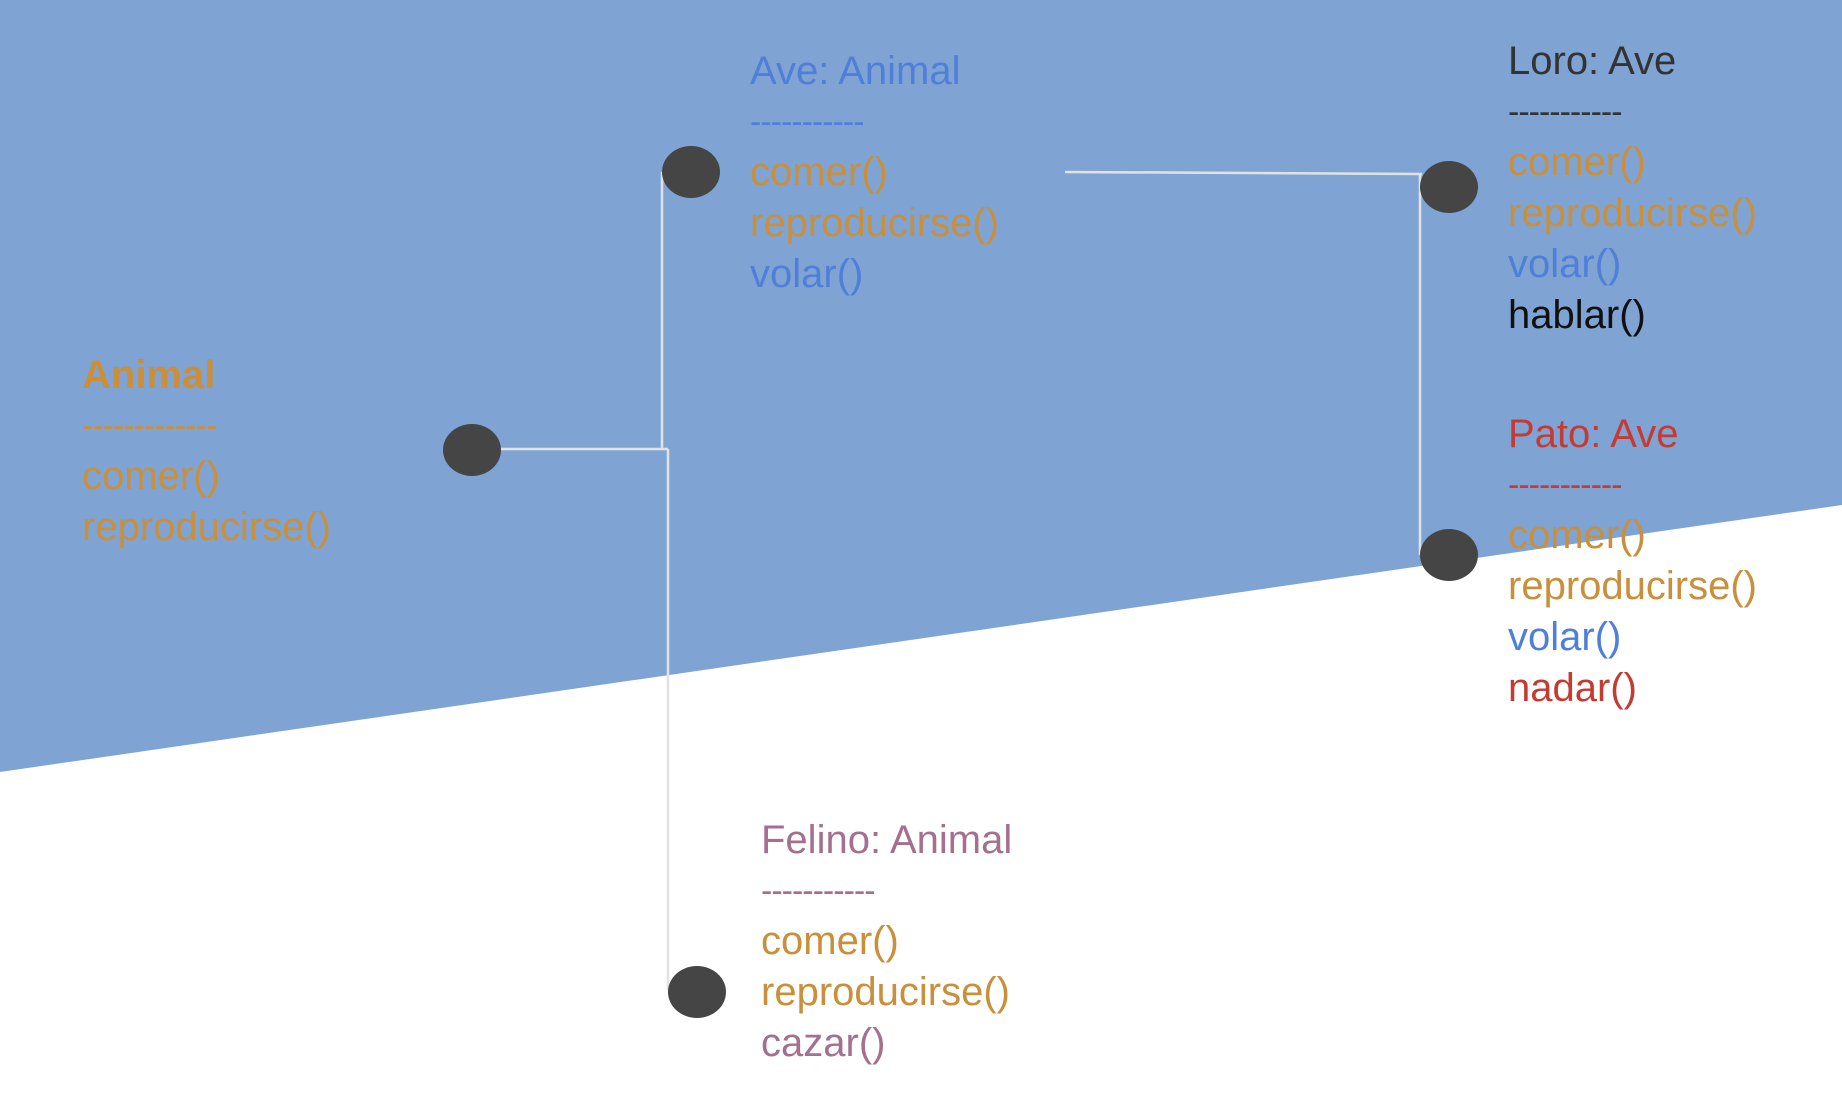  I want to click on class-title: Pato: Ave, so click(1593, 434).